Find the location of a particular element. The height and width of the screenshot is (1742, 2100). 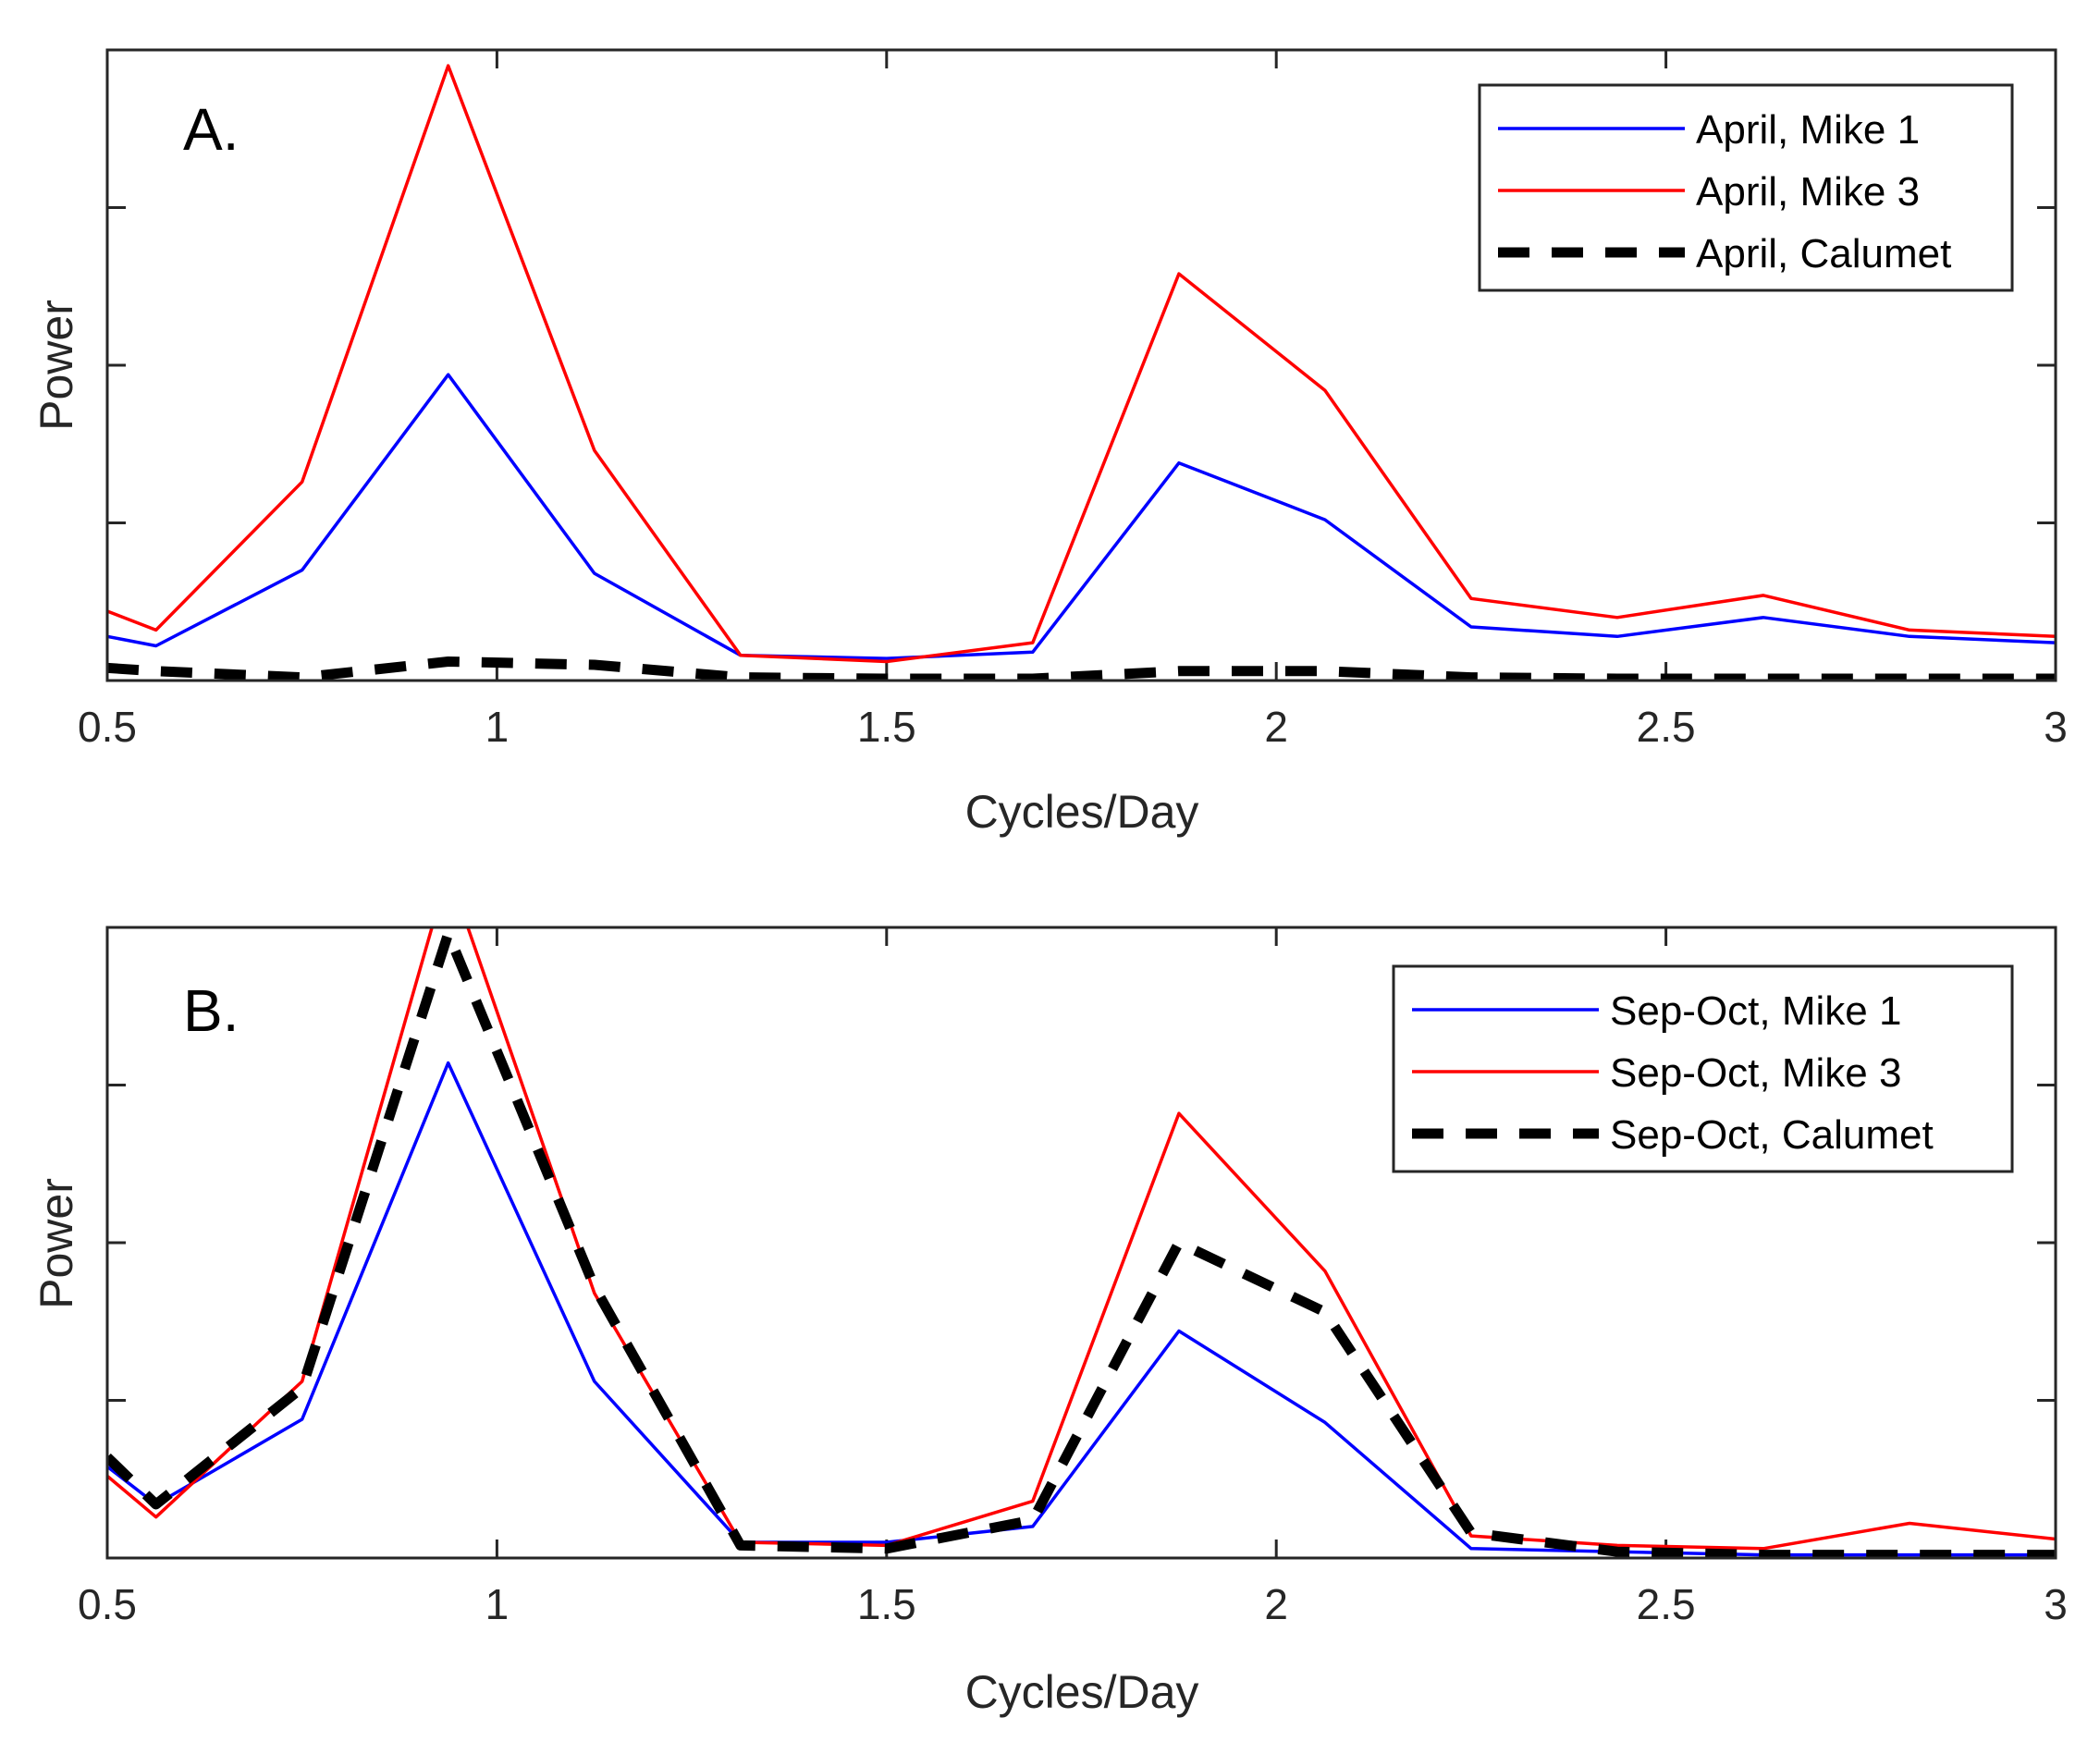

legend-label: Sep-Oct, Mike 3 is located at coordinates (1755, 1073).